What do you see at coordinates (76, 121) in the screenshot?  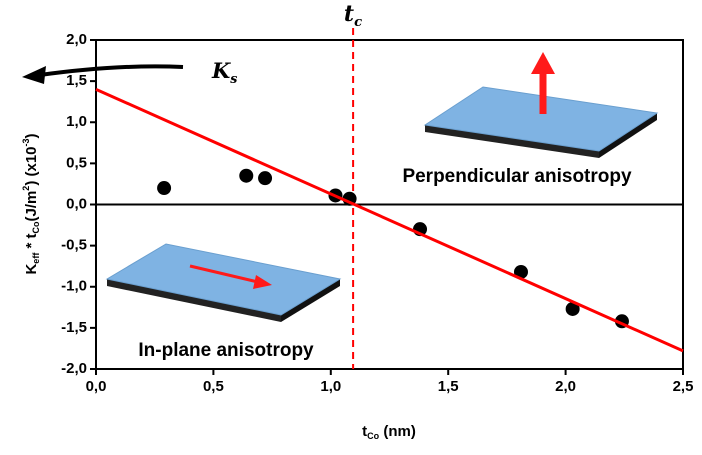 I see `y-tick-label: 1,0` at bounding box center [76, 121].